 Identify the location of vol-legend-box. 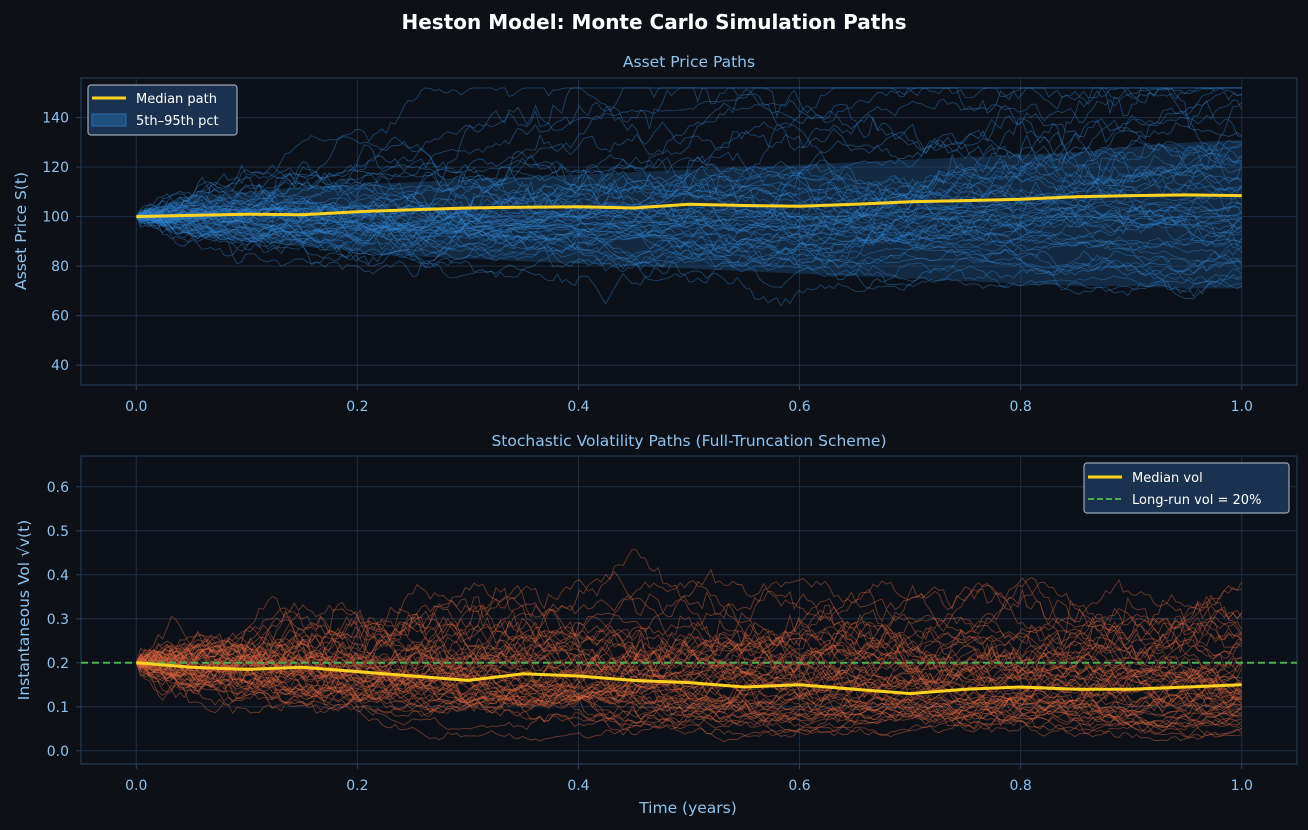
(1186, 488).